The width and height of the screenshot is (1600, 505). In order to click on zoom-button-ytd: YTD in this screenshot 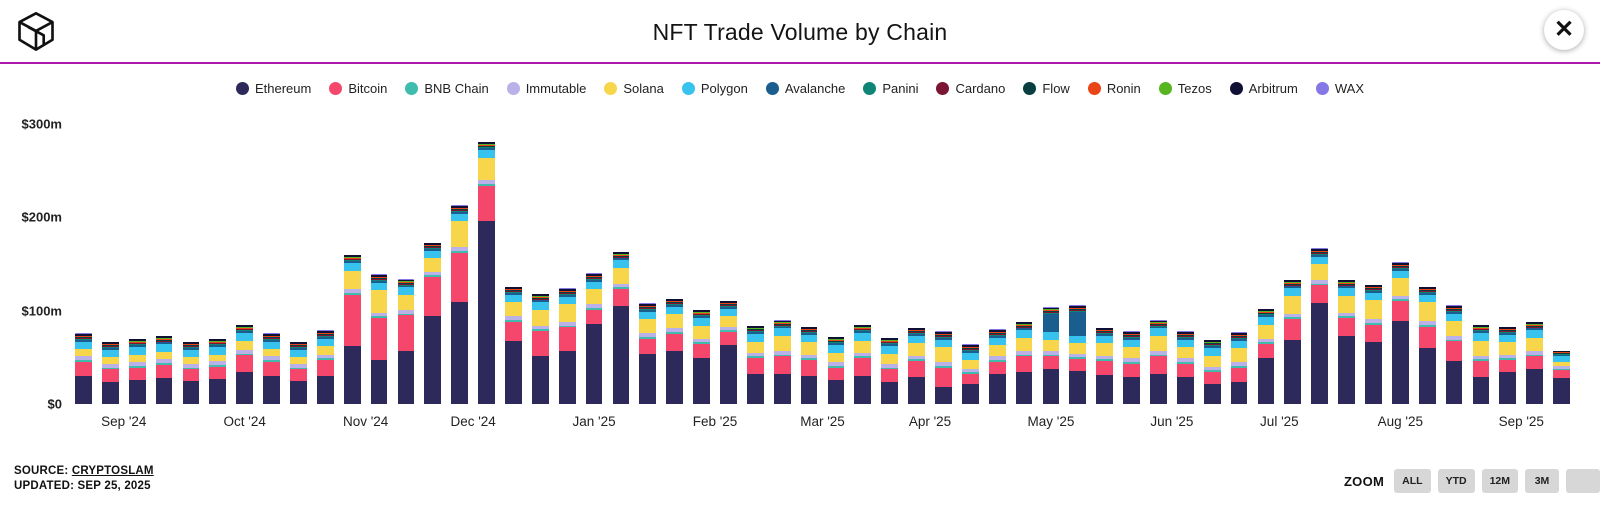, I will do `click(1456, 481)`.